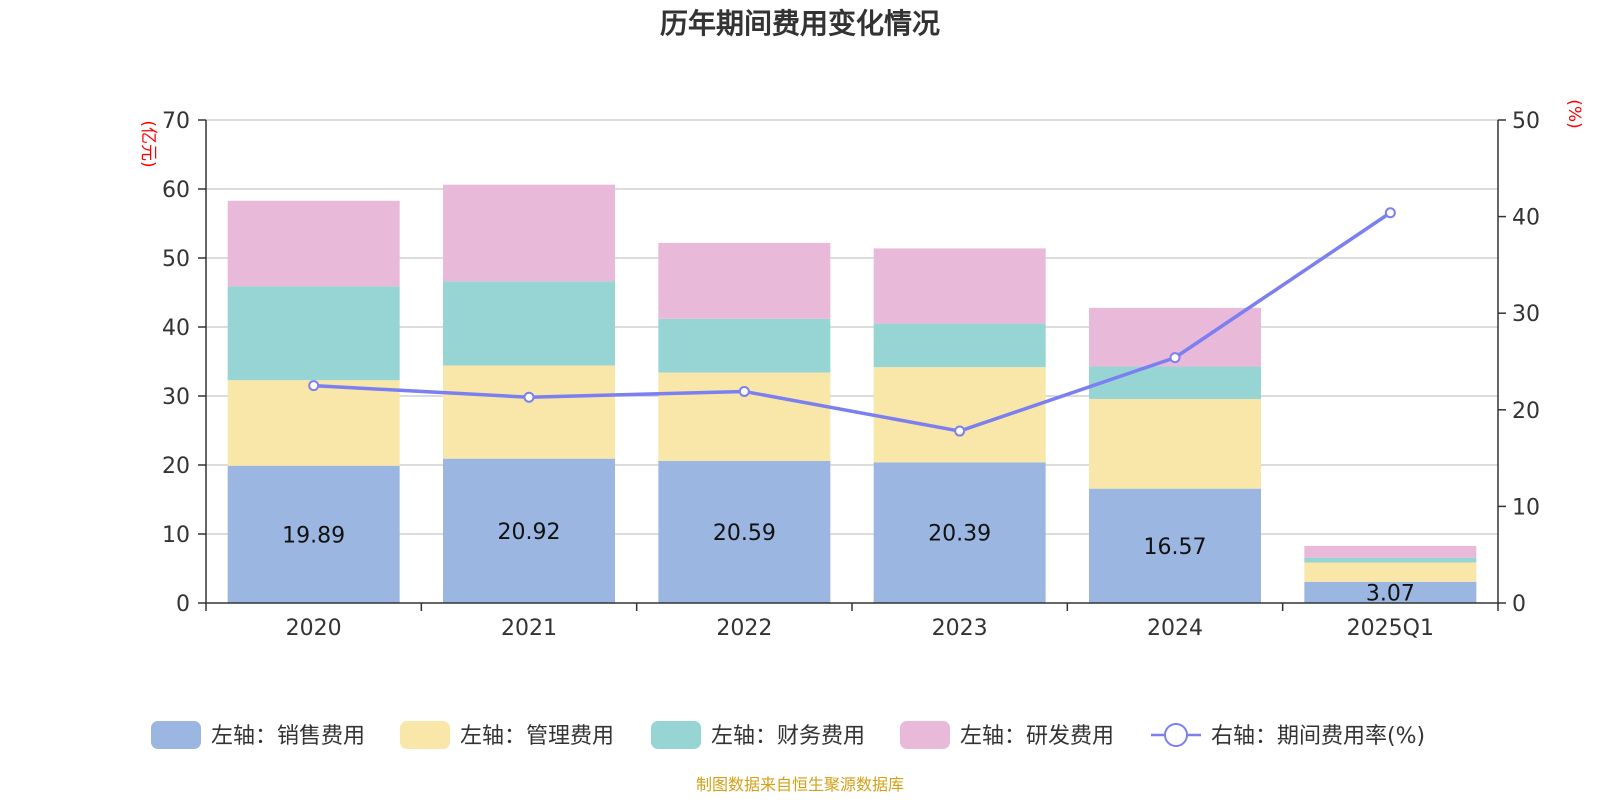  What do you see at coordinates (1526, 218) in the screenshot?
I see `right-axis-tick-label: 40` at bounding box center [1526, 218].